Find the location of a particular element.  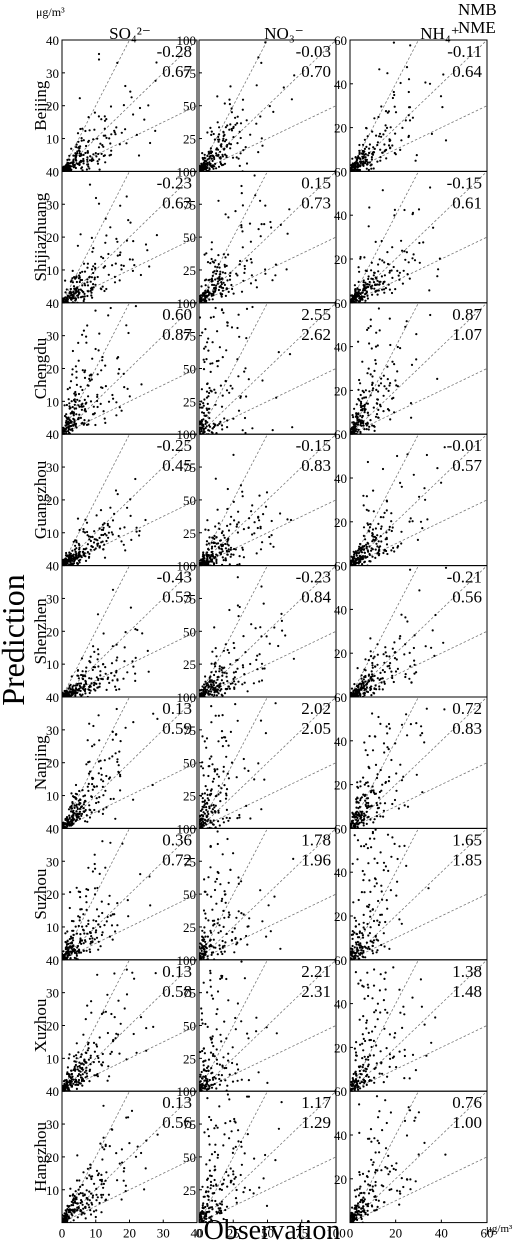

y-tick-label: 50 is located at coordinates (189, 237).